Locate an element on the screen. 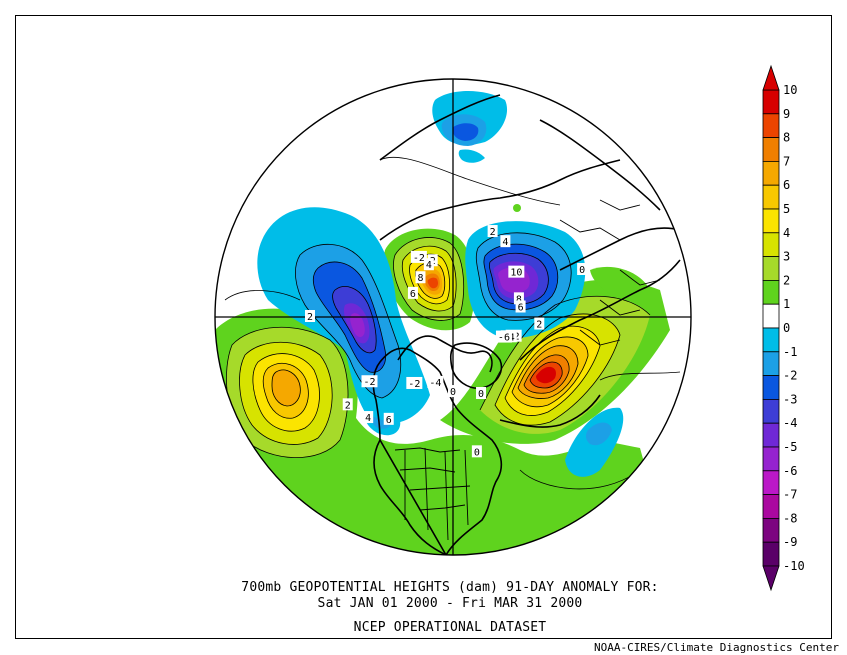 This screenshot has height=655, width=847. colorbar-tick-label: -1 is located at coordinates (790, 352).